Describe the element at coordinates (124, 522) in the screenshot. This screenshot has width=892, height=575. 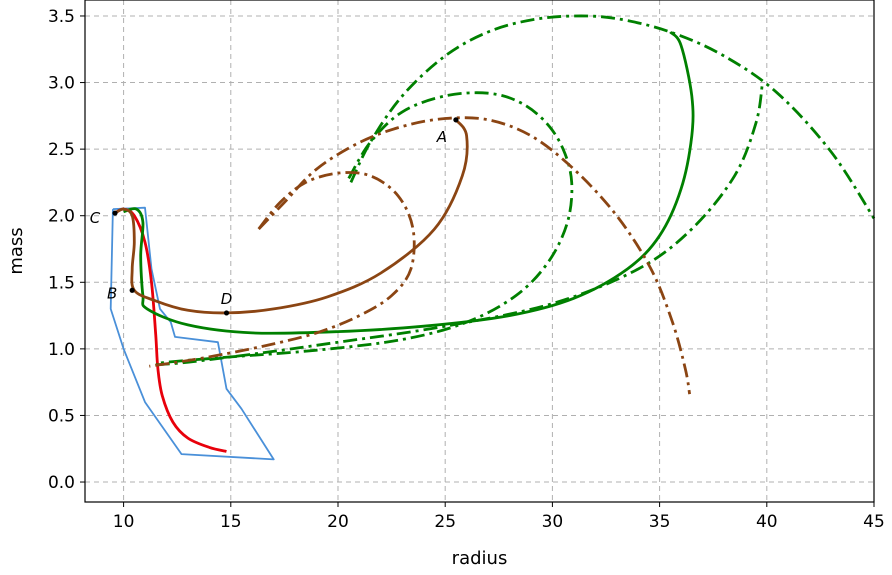
I see `x-tick-label: 10` at that location.